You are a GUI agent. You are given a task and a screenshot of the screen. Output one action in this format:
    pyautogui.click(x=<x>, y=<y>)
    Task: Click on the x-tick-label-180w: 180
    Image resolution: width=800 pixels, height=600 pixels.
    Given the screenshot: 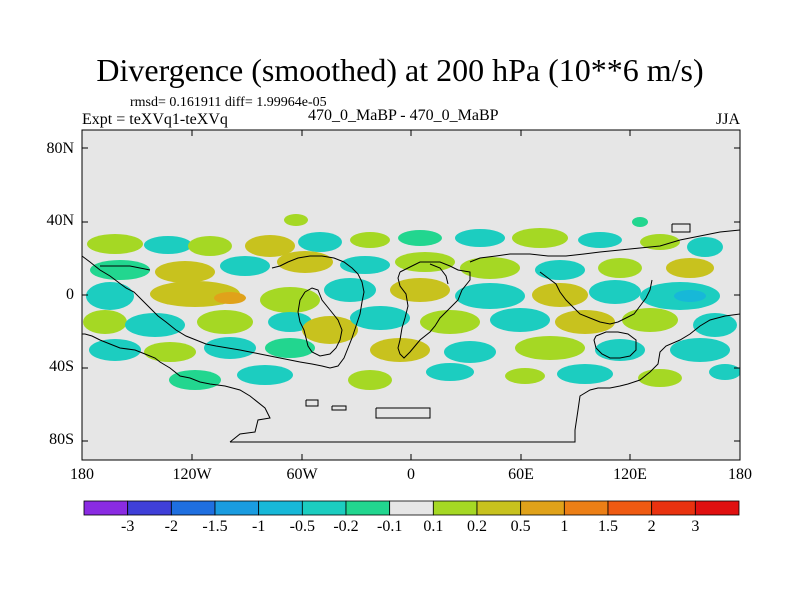 What is the action you would take?
    pyautogui.click(x=82, y=474)
    